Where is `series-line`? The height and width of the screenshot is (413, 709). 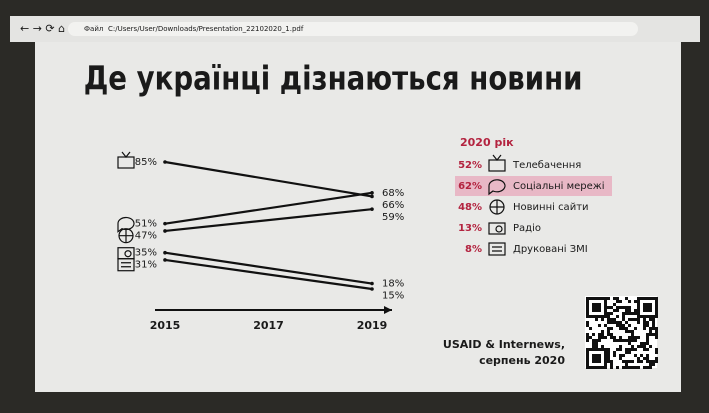
series-line is located at coordinates (268, 274).